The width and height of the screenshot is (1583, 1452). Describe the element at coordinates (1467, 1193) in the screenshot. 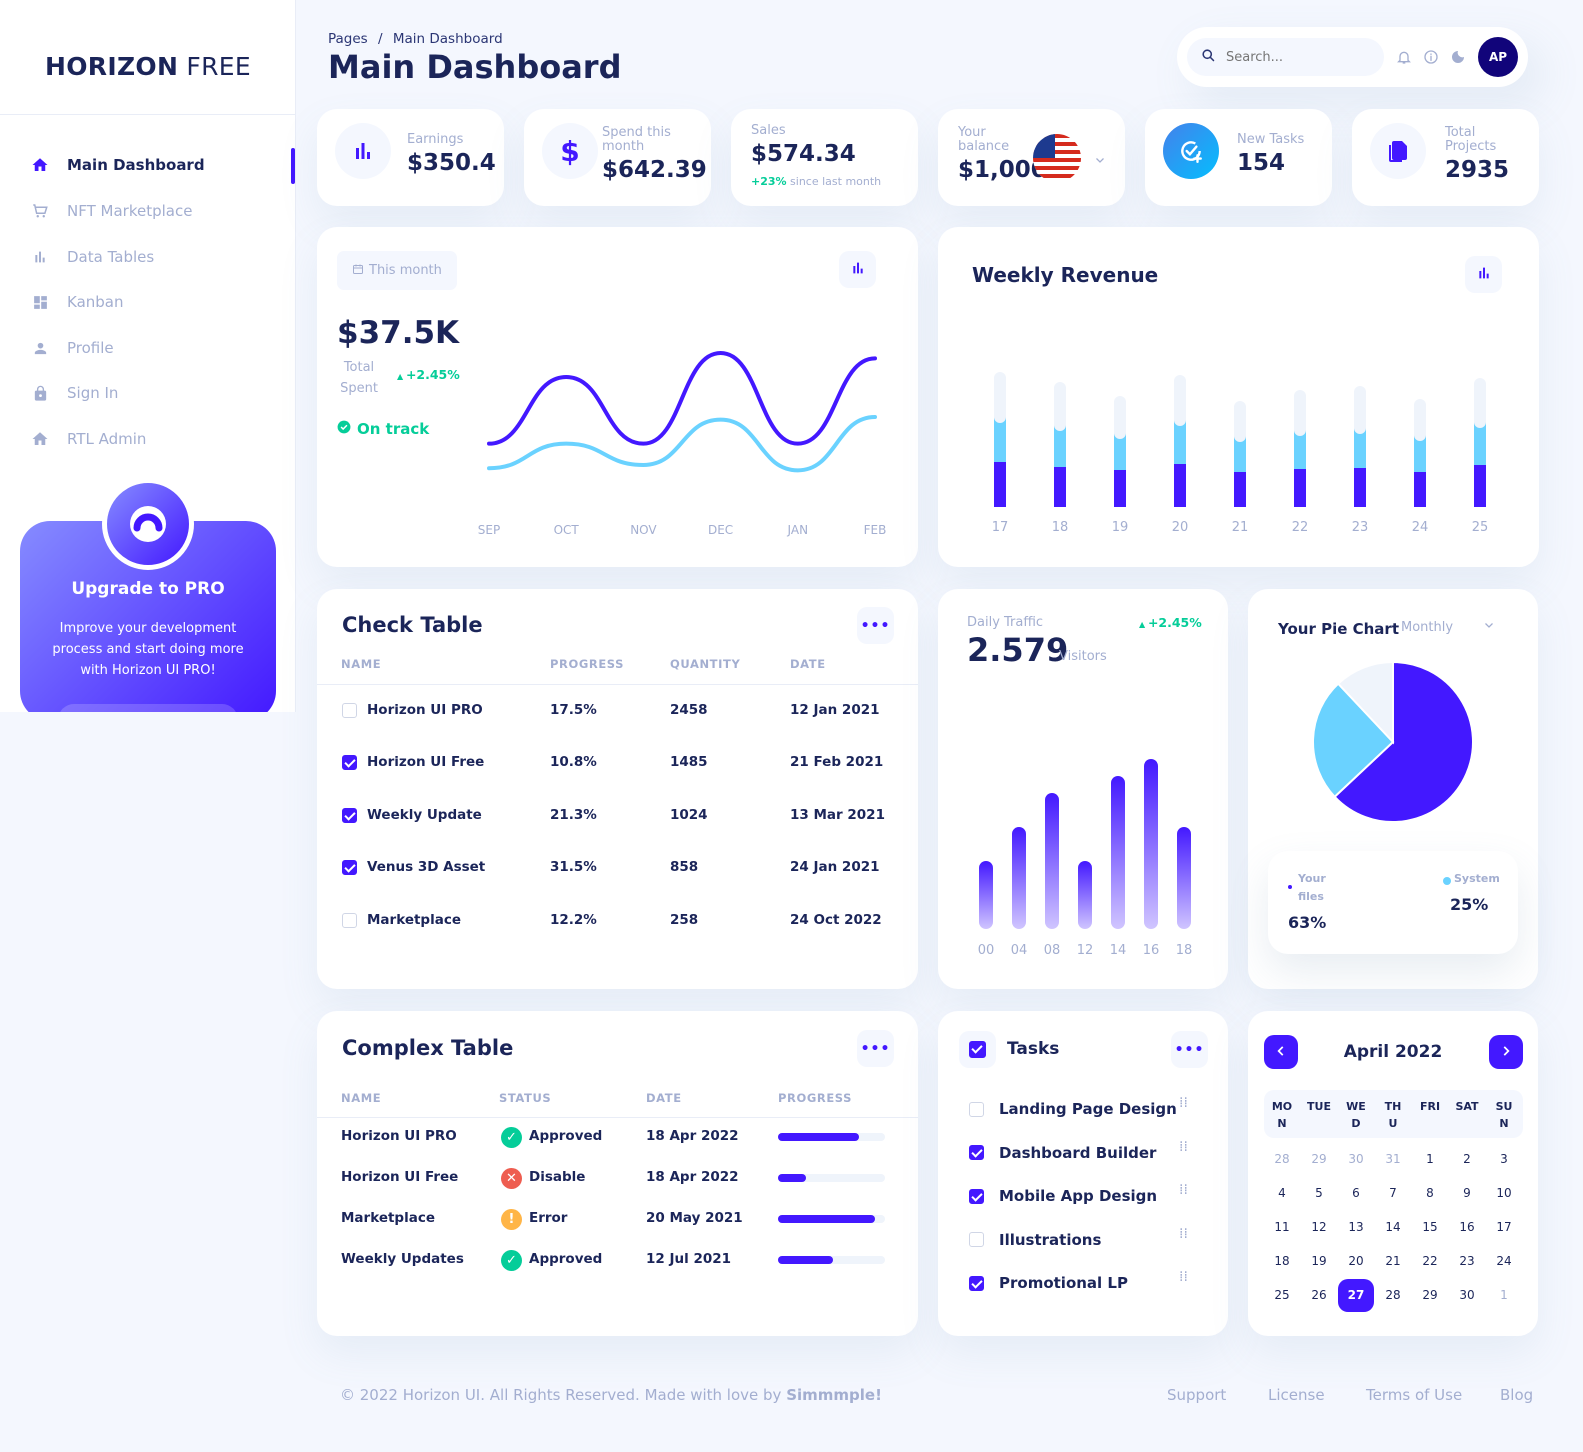

I see `calendar-day: 9` at that location.